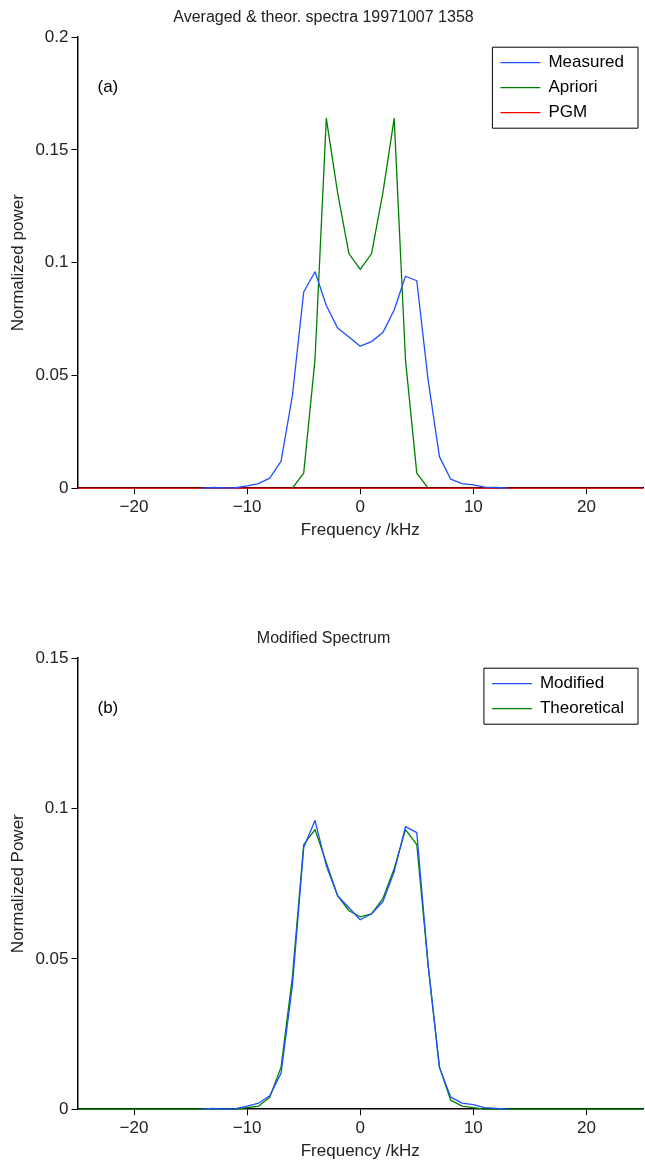 The image size is (645, 1171). Describe the element at coordinates (582, 708) in the screenshot. I see `legend-label: Theoretical` at that location.